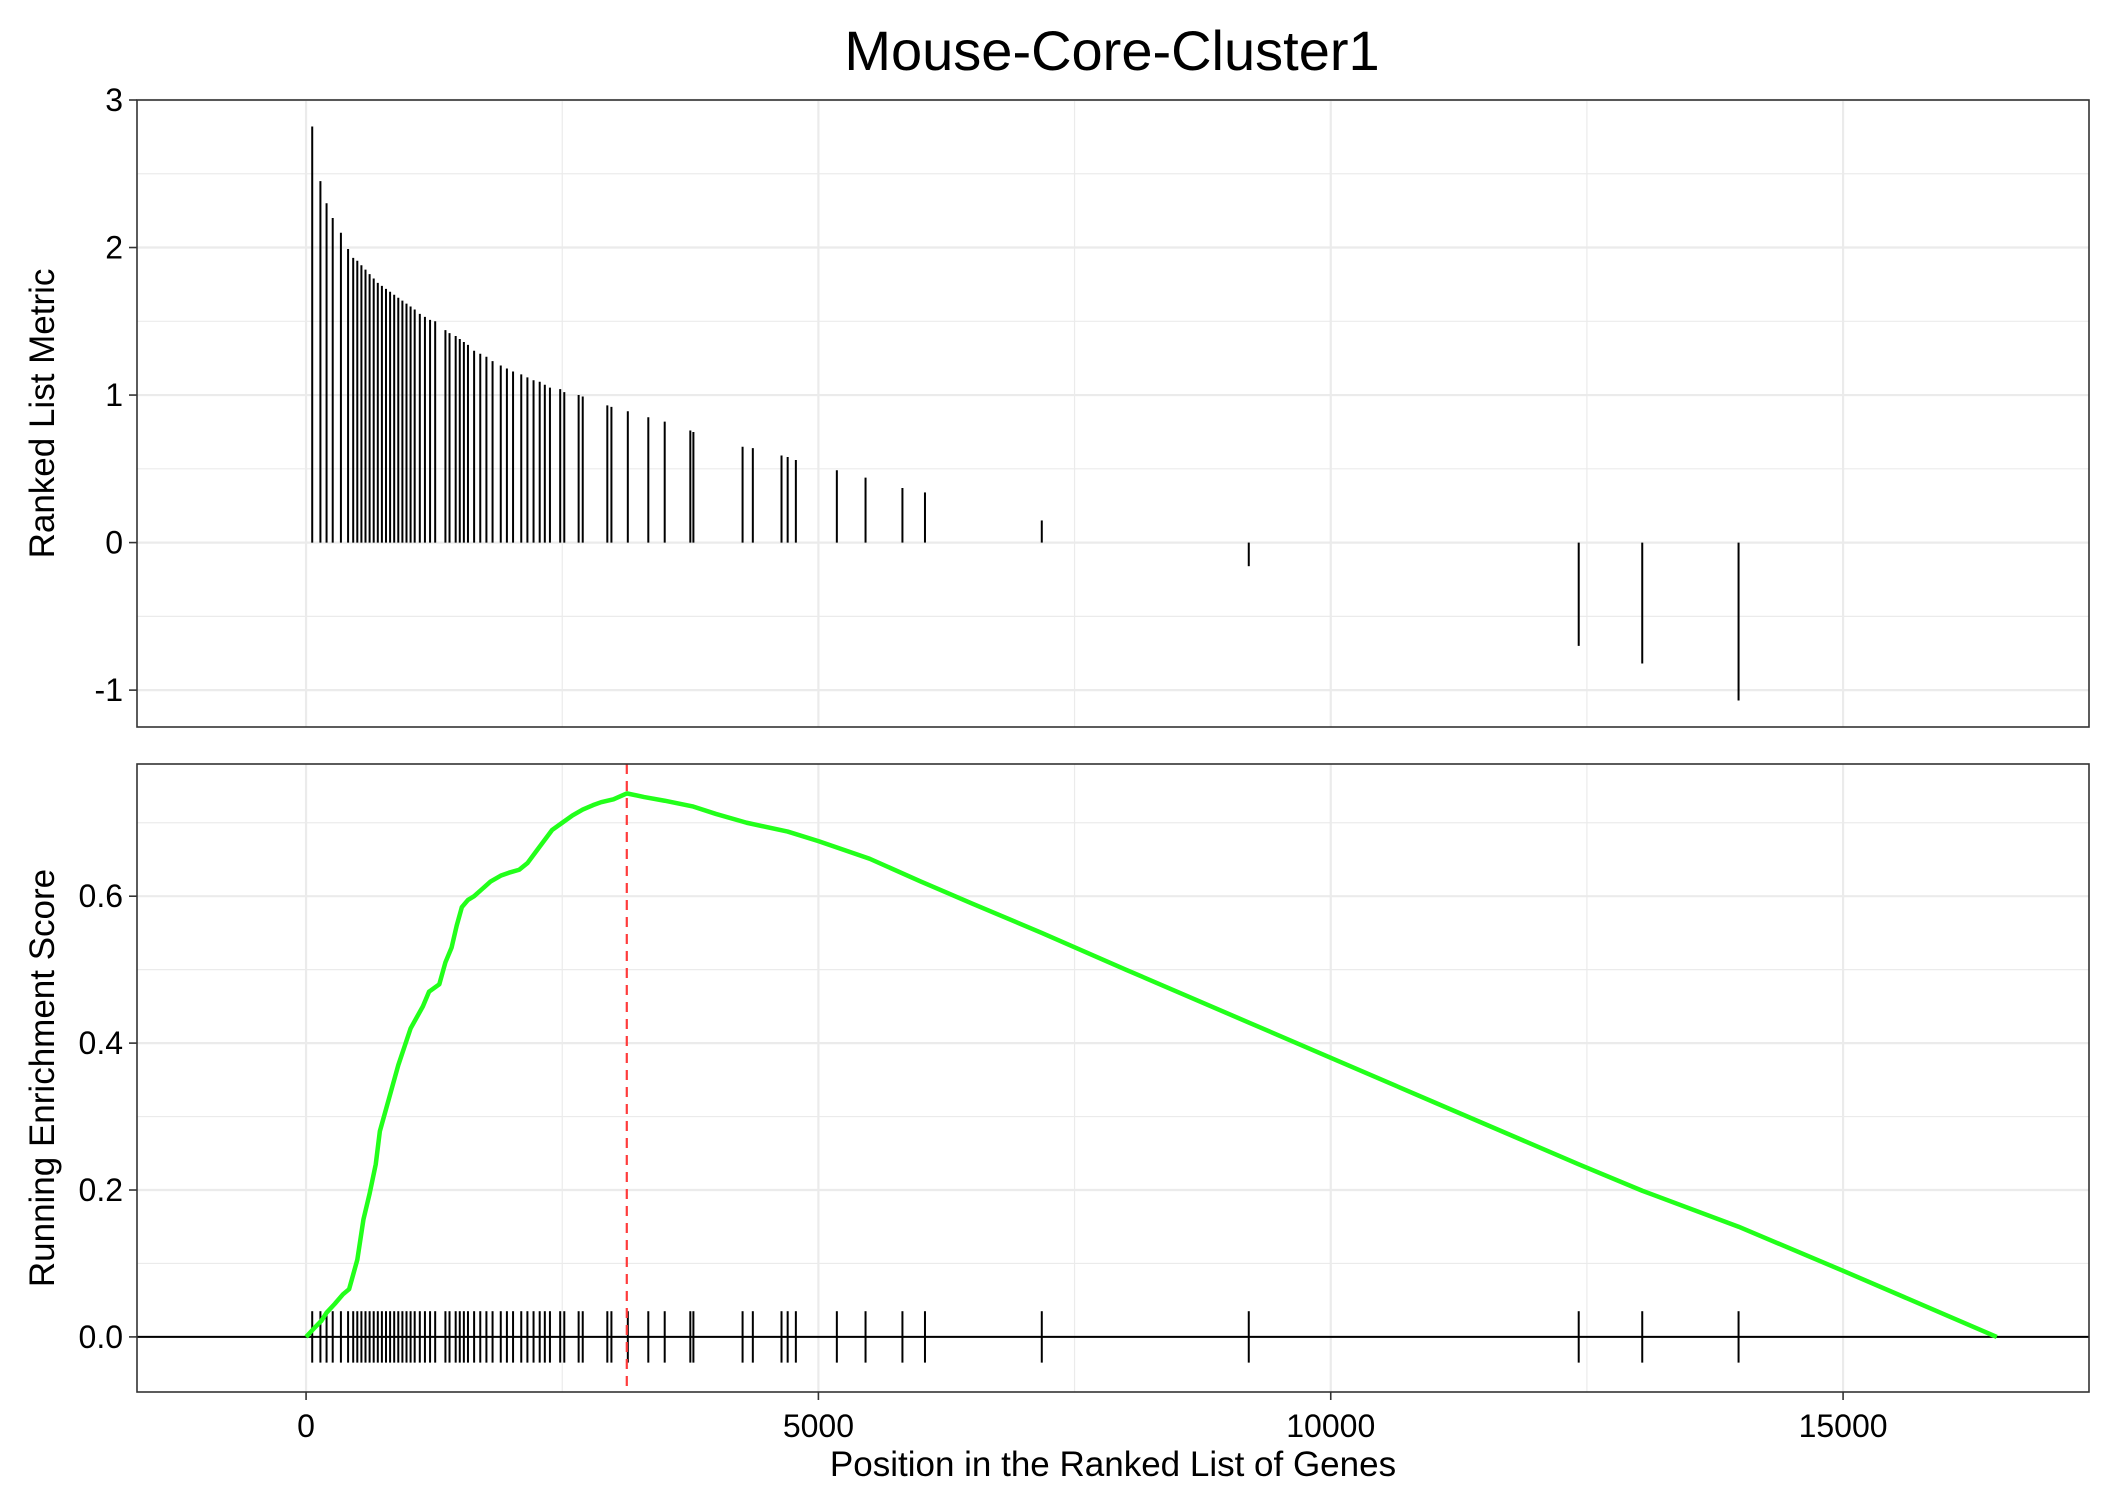 The height and width of the screenshot is (1508, 2112). I want to click on running-score-y-tick-label: 0.0, so click(101, 1337).